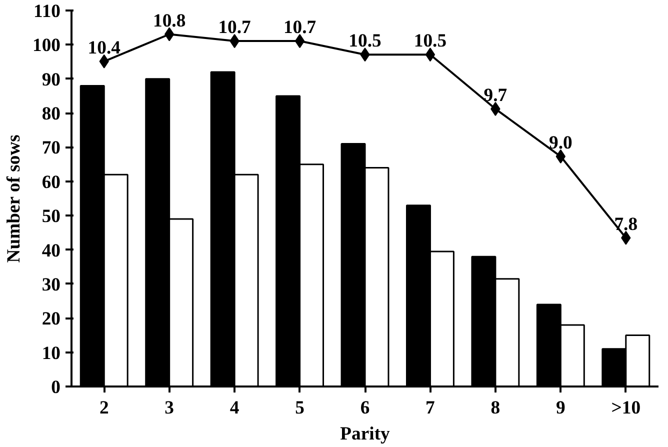  I want to click on data-label: 10.4, so click(104, 47).